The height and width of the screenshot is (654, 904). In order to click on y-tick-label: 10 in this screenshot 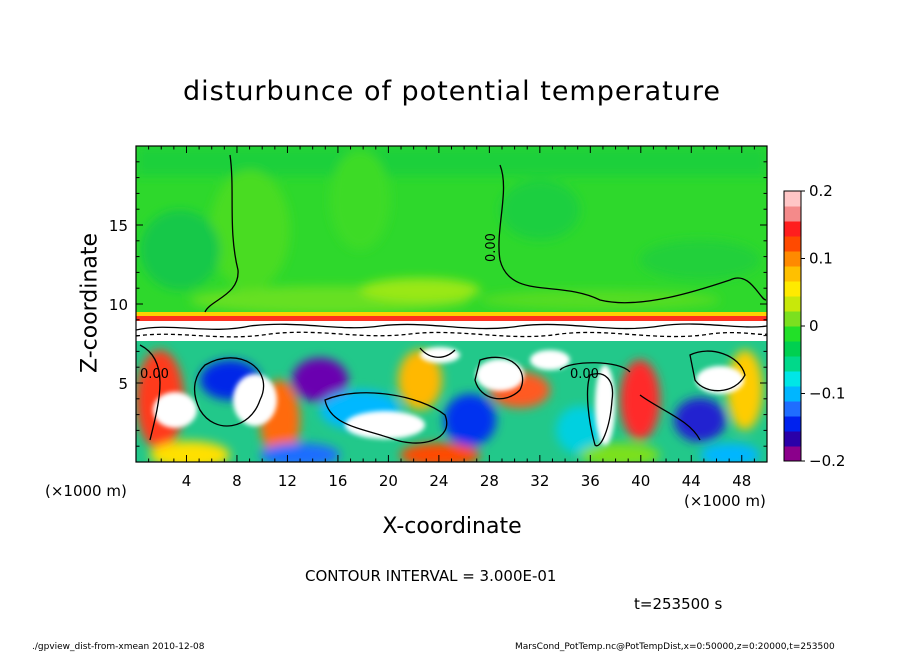, I will do `click(118, 305)`.